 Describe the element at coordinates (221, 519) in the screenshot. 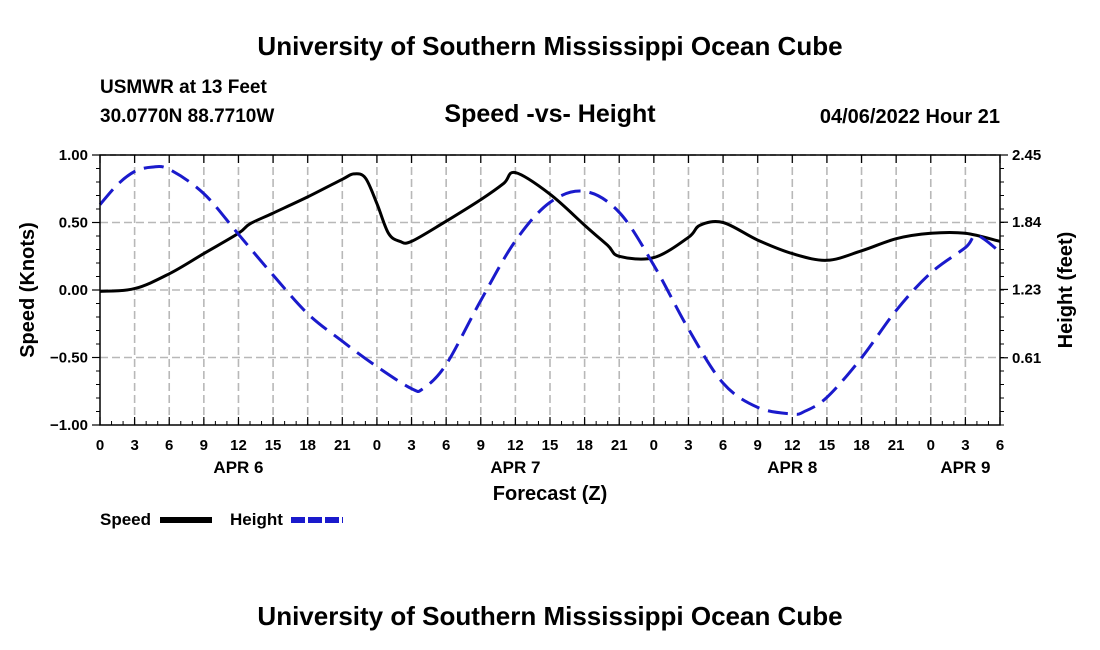

I see `legend: Speed Height` at that location.